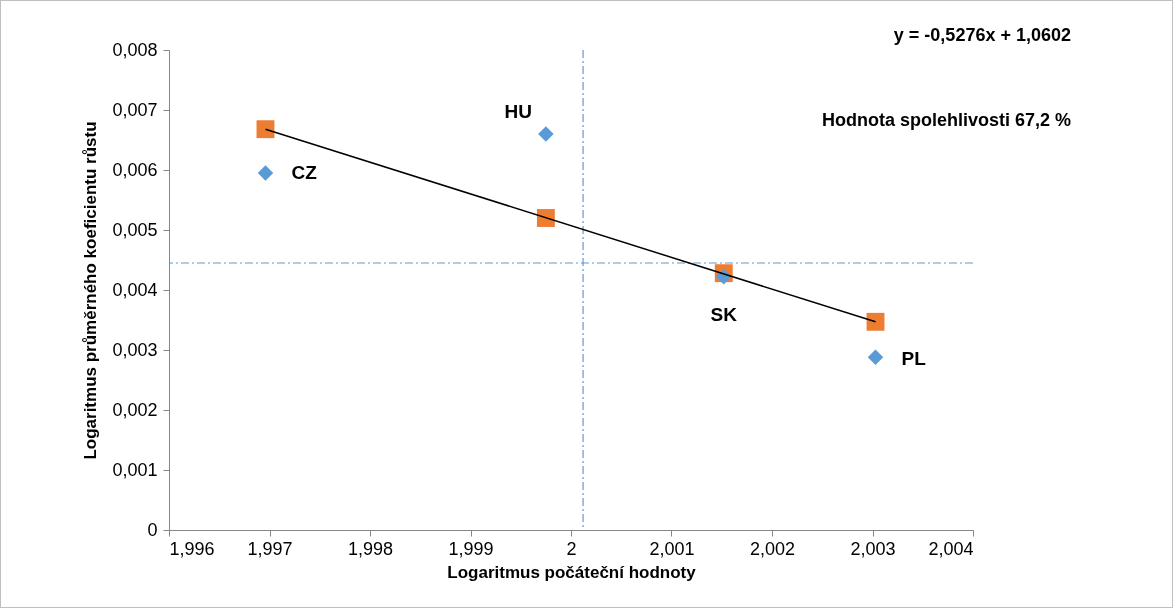 The image size is (1175, 610). I want to click on y-axis-title: Logaritmus průměrného koeficientu růstu, so click(91, 290).